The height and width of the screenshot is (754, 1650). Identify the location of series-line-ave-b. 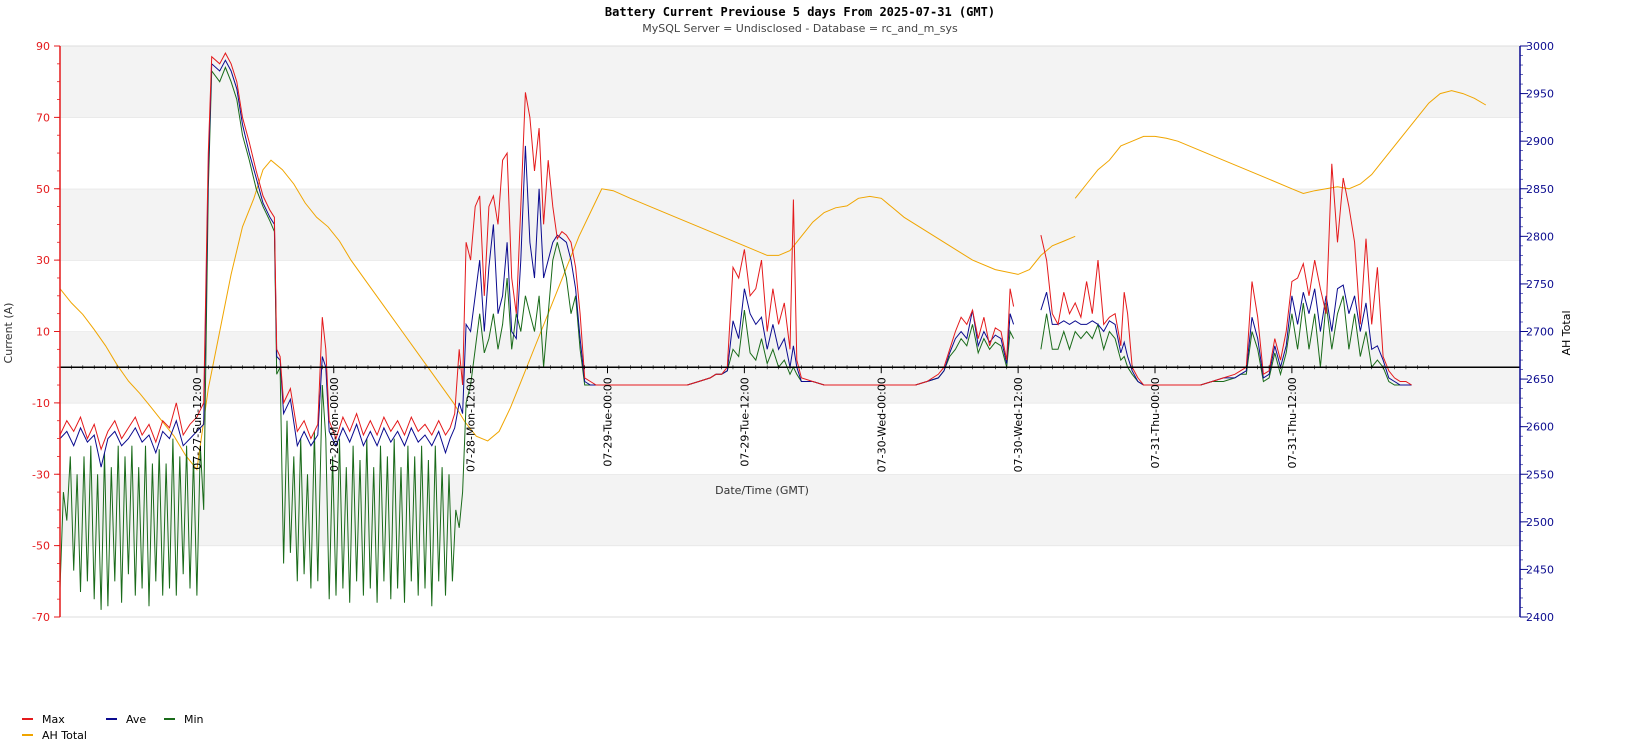
(1226, 335).